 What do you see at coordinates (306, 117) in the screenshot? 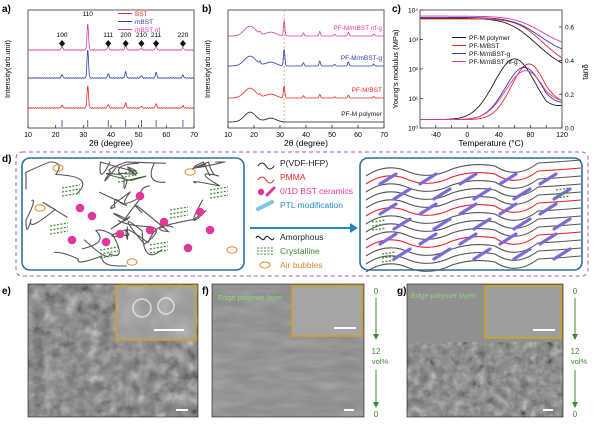
I see `xrd-series-b` at bounding box center [306, 117].